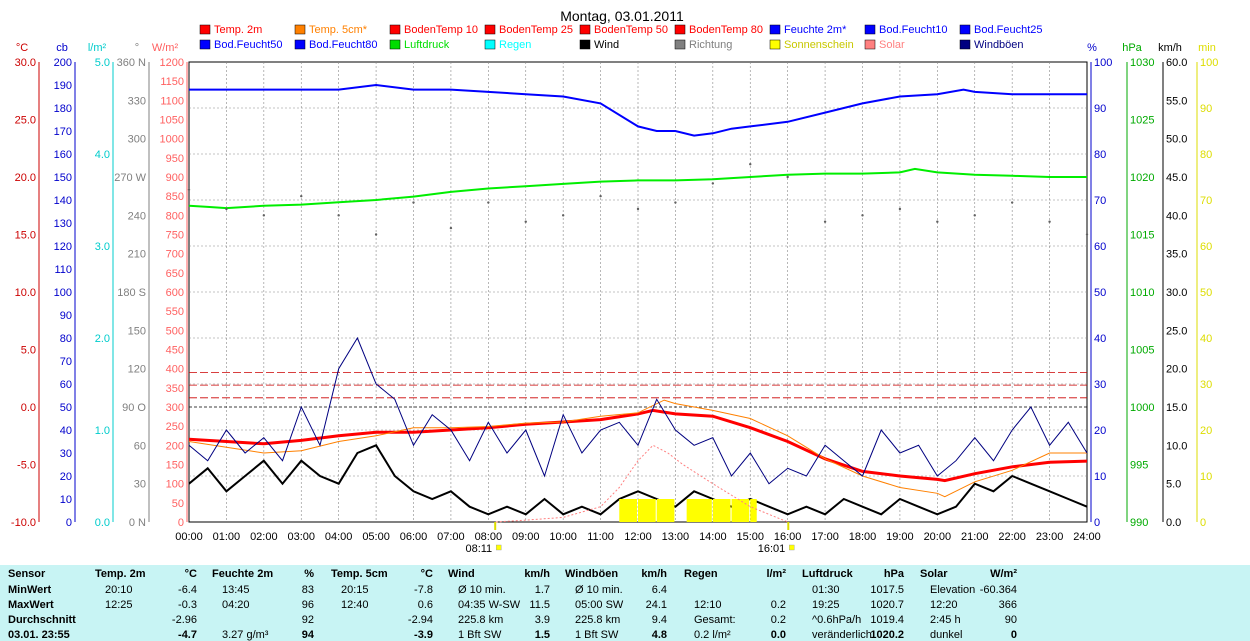 The width and height of the screenshot is (1250, 641). I want to click on axis-tick-label: 150, so click(137, 331).